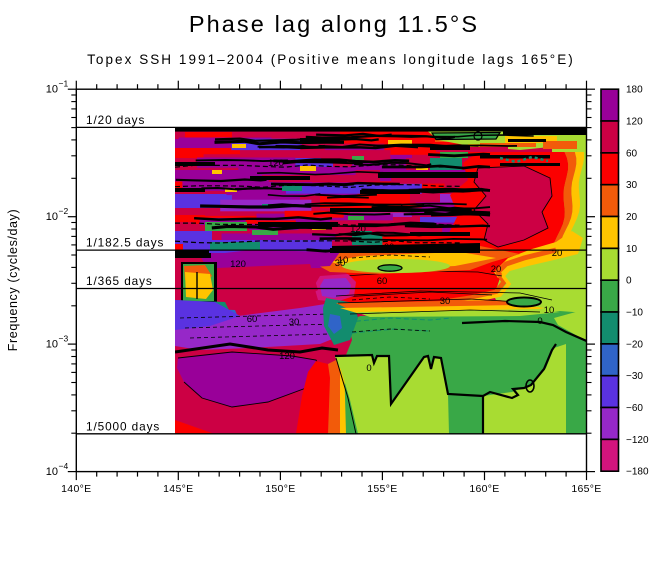 The image size is (649, 561). Describe the element at coordinates (64, 466) in the screenshot. I see `svg-text: −4` at that location.